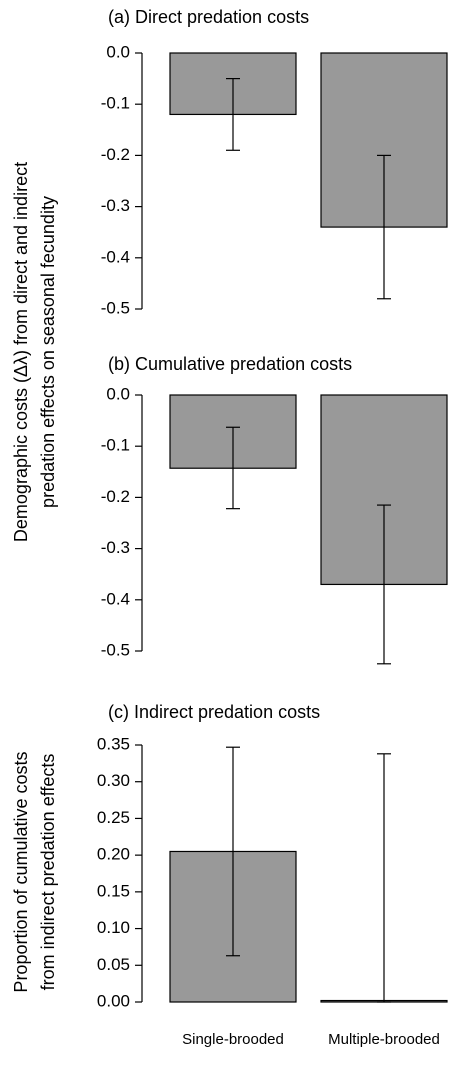 This screenshot has height=1068, width=463. I want to click on y-tick-label: 0.35, so click(113, 743).